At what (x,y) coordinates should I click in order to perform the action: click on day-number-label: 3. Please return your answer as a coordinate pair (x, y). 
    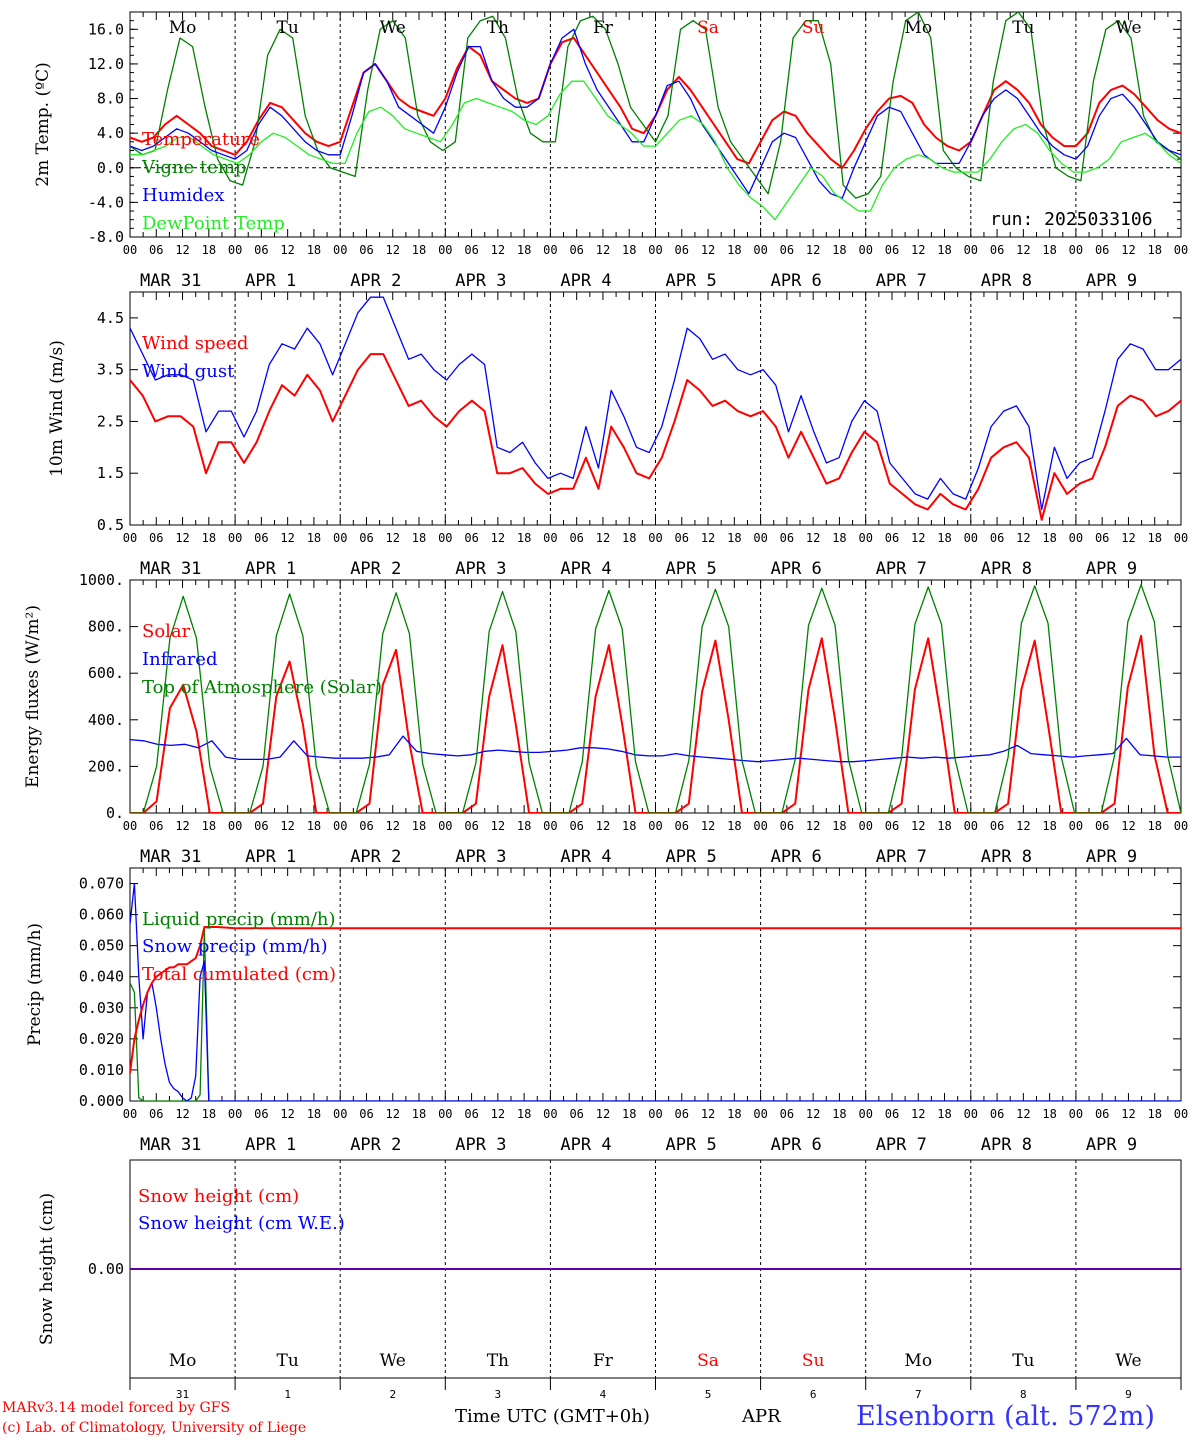
    Looking at the image, I should click on (498, 1394).